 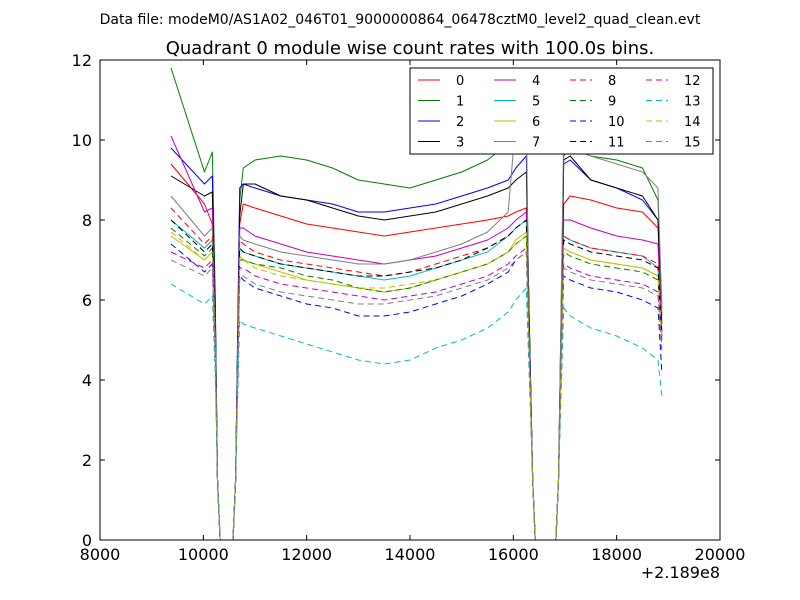 What do you see at coordinates (100, 554) in the screenshot?
I see `x-tick-label: 8000` at bounding box center [100, 554].